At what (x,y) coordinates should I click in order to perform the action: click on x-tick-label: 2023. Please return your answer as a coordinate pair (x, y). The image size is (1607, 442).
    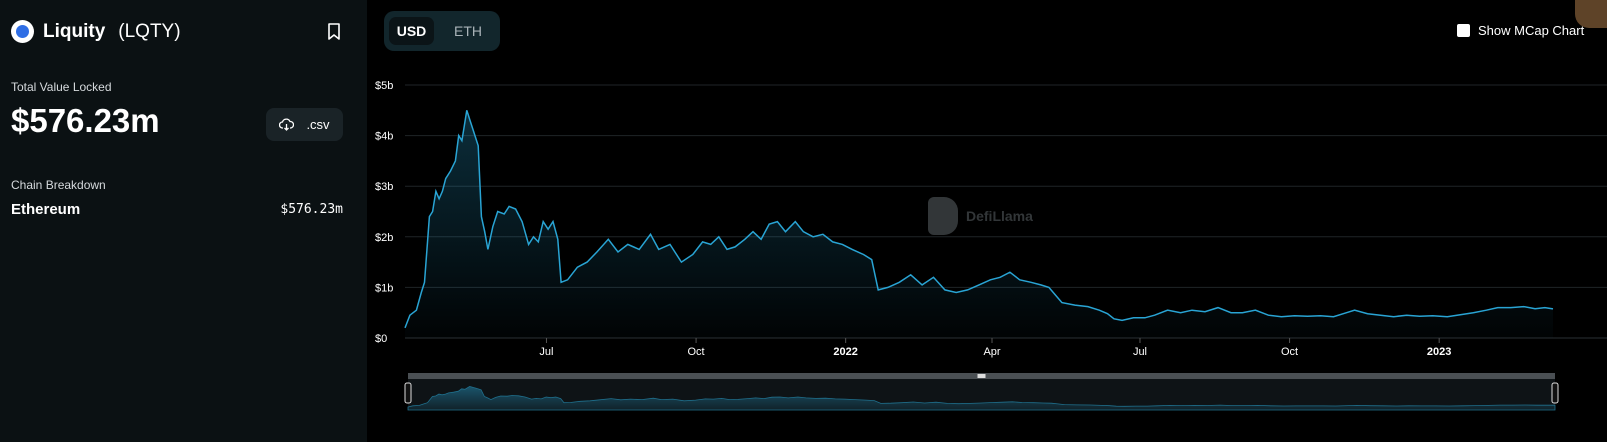
    Looking at the image, I should click on (1439, 352).